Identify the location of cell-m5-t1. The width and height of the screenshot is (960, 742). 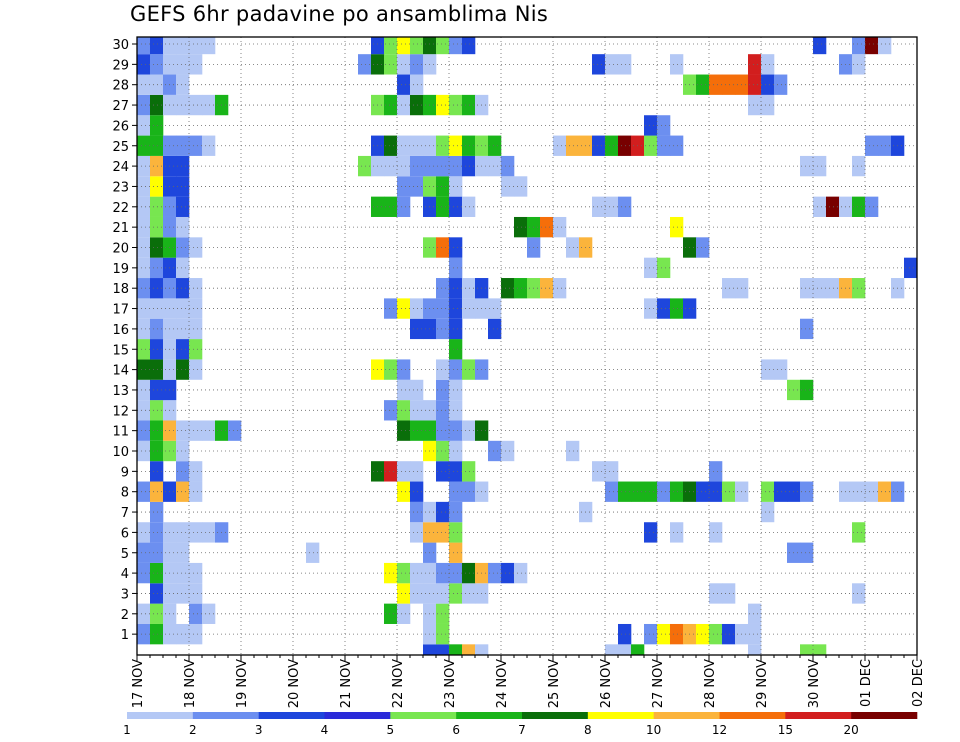
(144, 552).